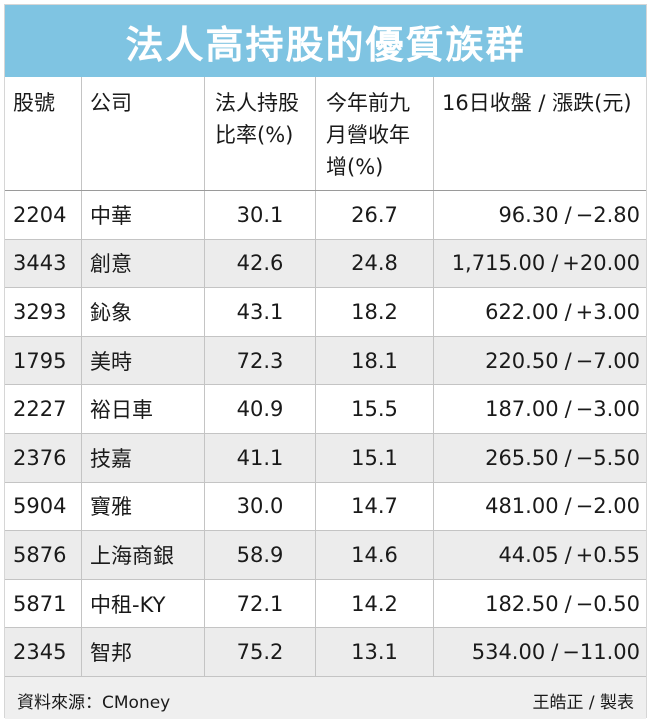 The image size is (653, 724). I want to click on cell-code: 2376, so click(43, 458).